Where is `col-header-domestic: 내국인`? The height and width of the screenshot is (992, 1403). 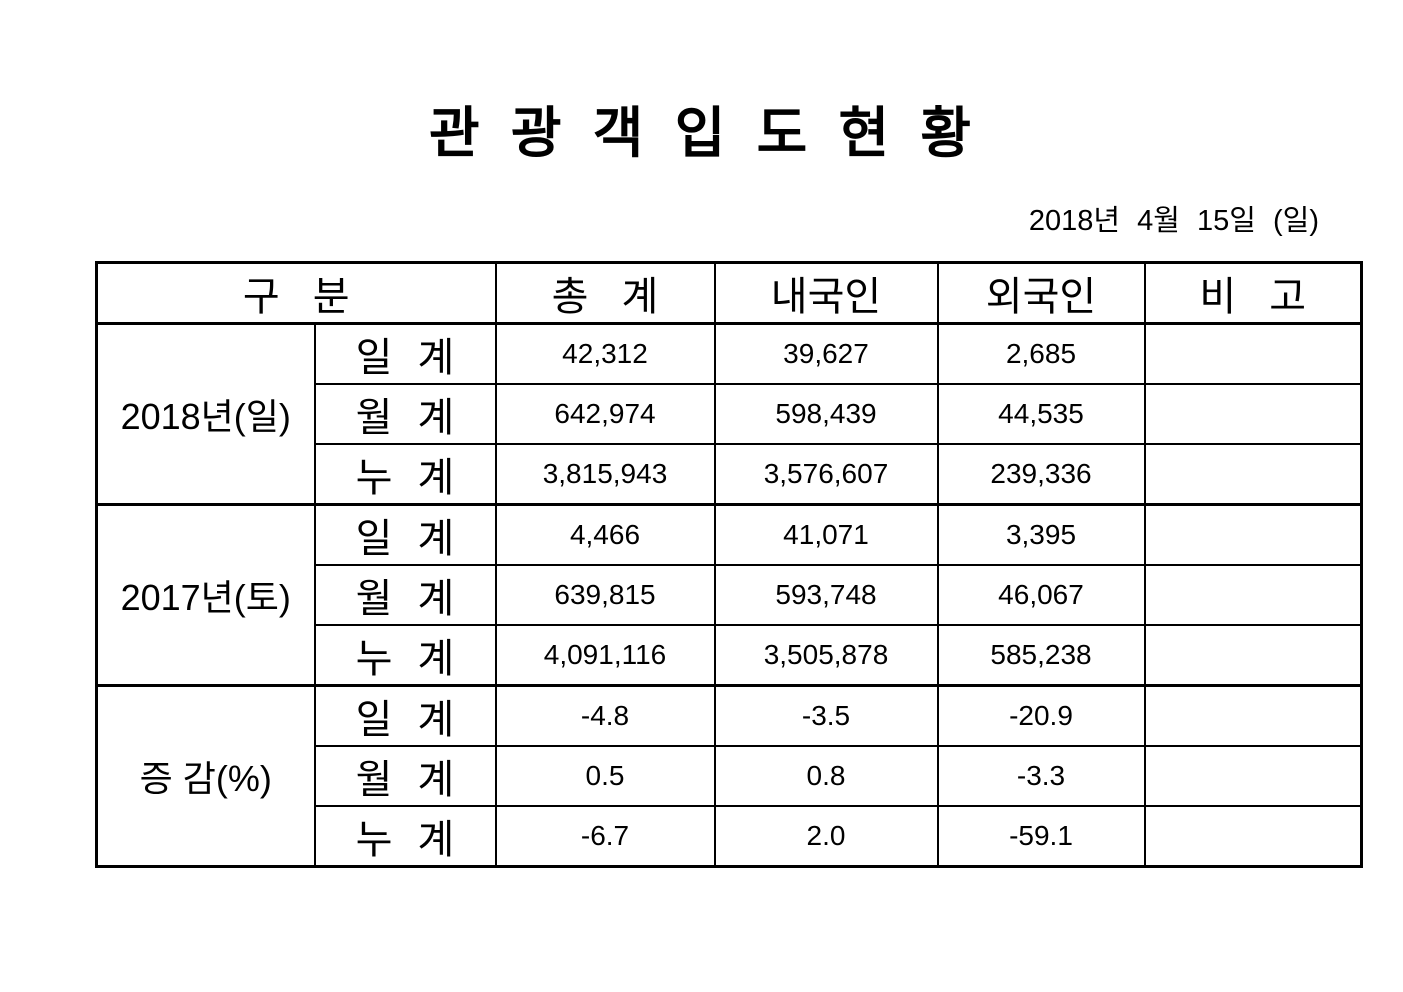
col-header-domestic: 내국인 is located at coordinates (826, 293).